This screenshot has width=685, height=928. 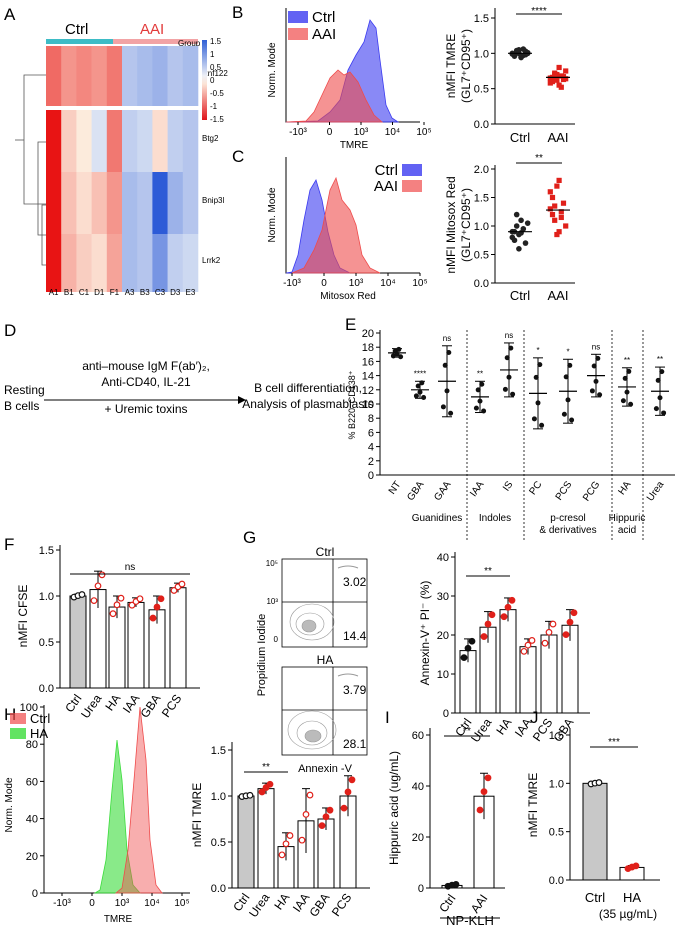 I want to click on sample-label: A3, so click(x=130, y=292).